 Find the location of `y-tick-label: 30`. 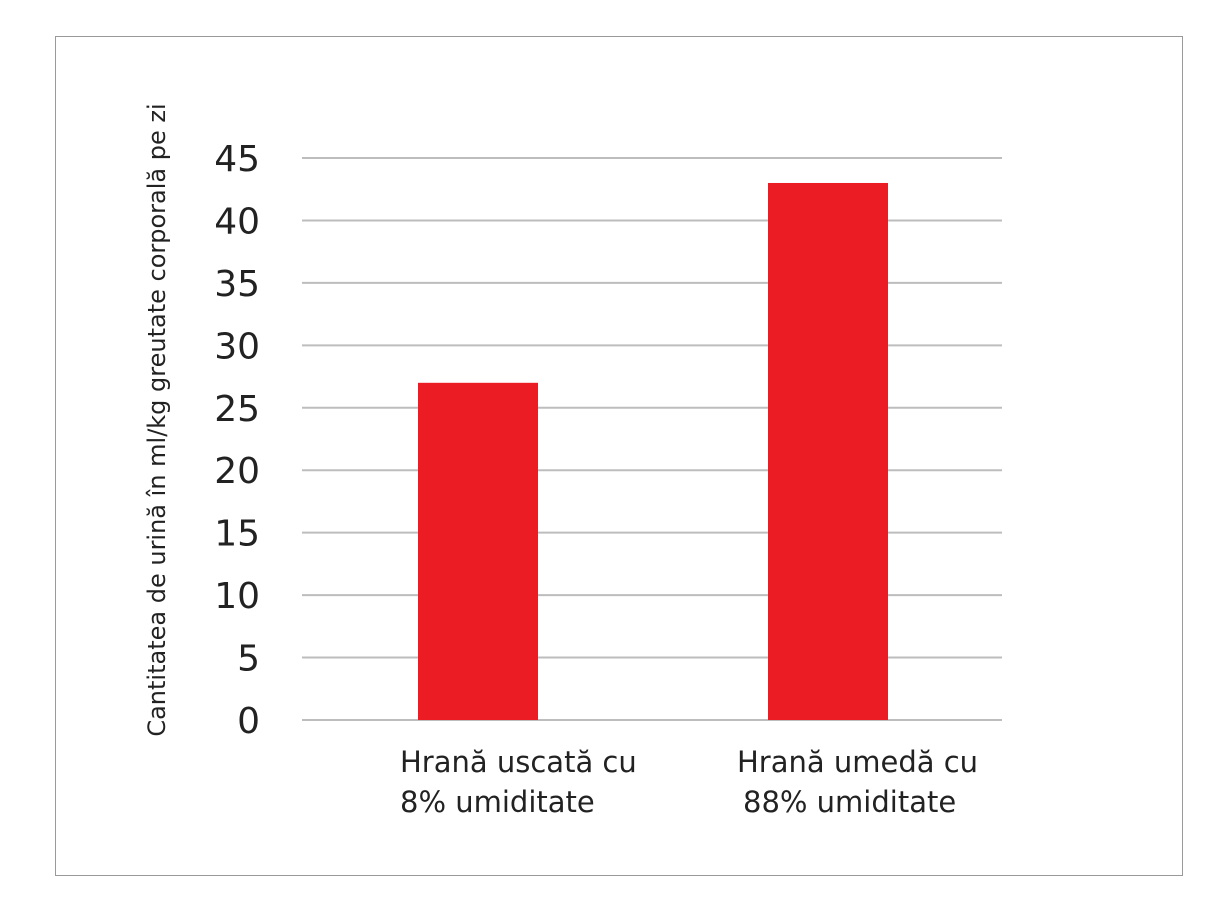

y-tick-label: 30 is located at coordinates (237, 346).